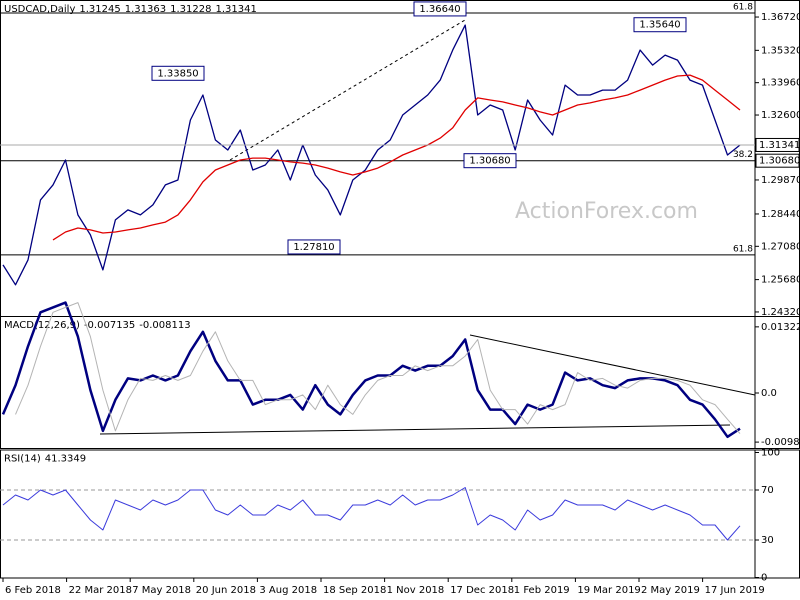 This screenshot has height=600, width=800. What do you see at coordinates (33, 590) in the screenshot?
I see `x-tick-label: 6 Feb 2018` at bounding box center [33, 590].